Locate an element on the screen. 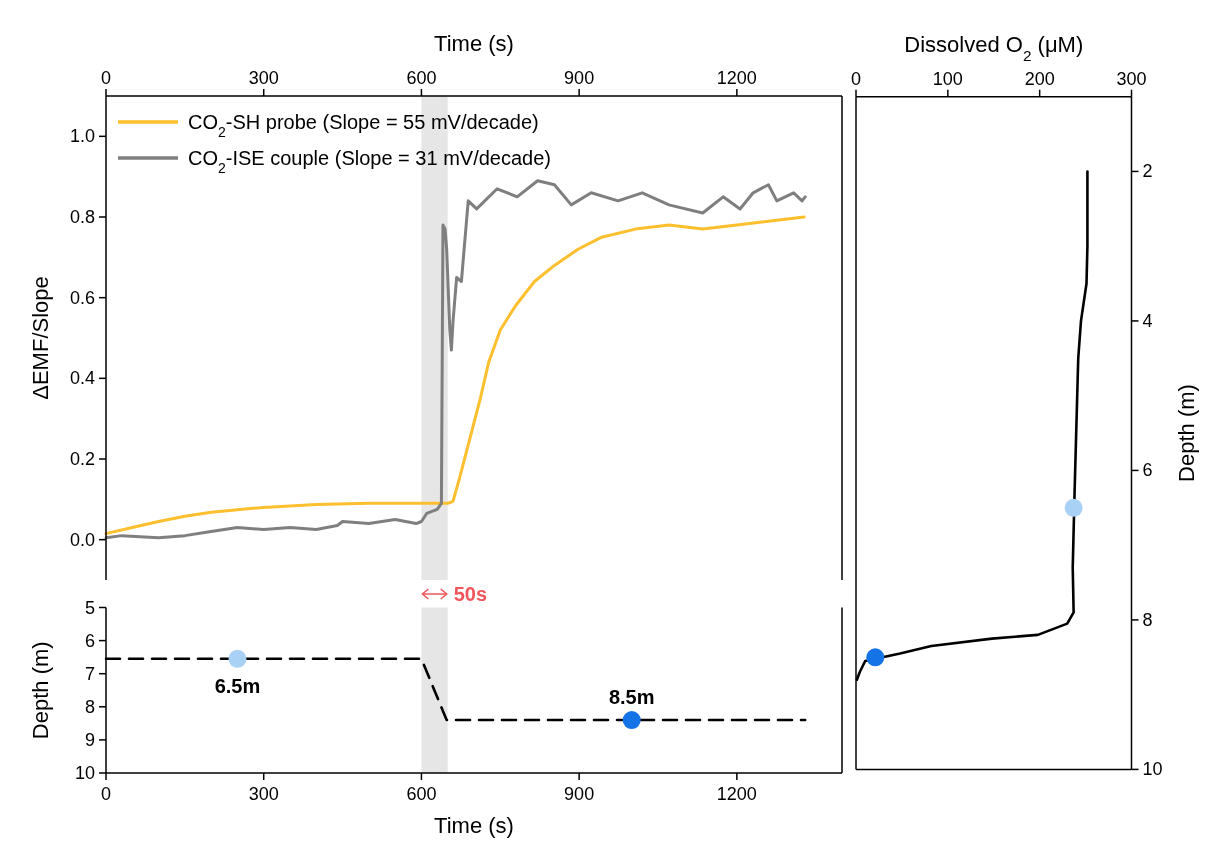 The image size is (1211, 859). legend-label: CO$_{2}$-SH probe (Slope = 55 mV/decade) is located at coordinates (363, 125).